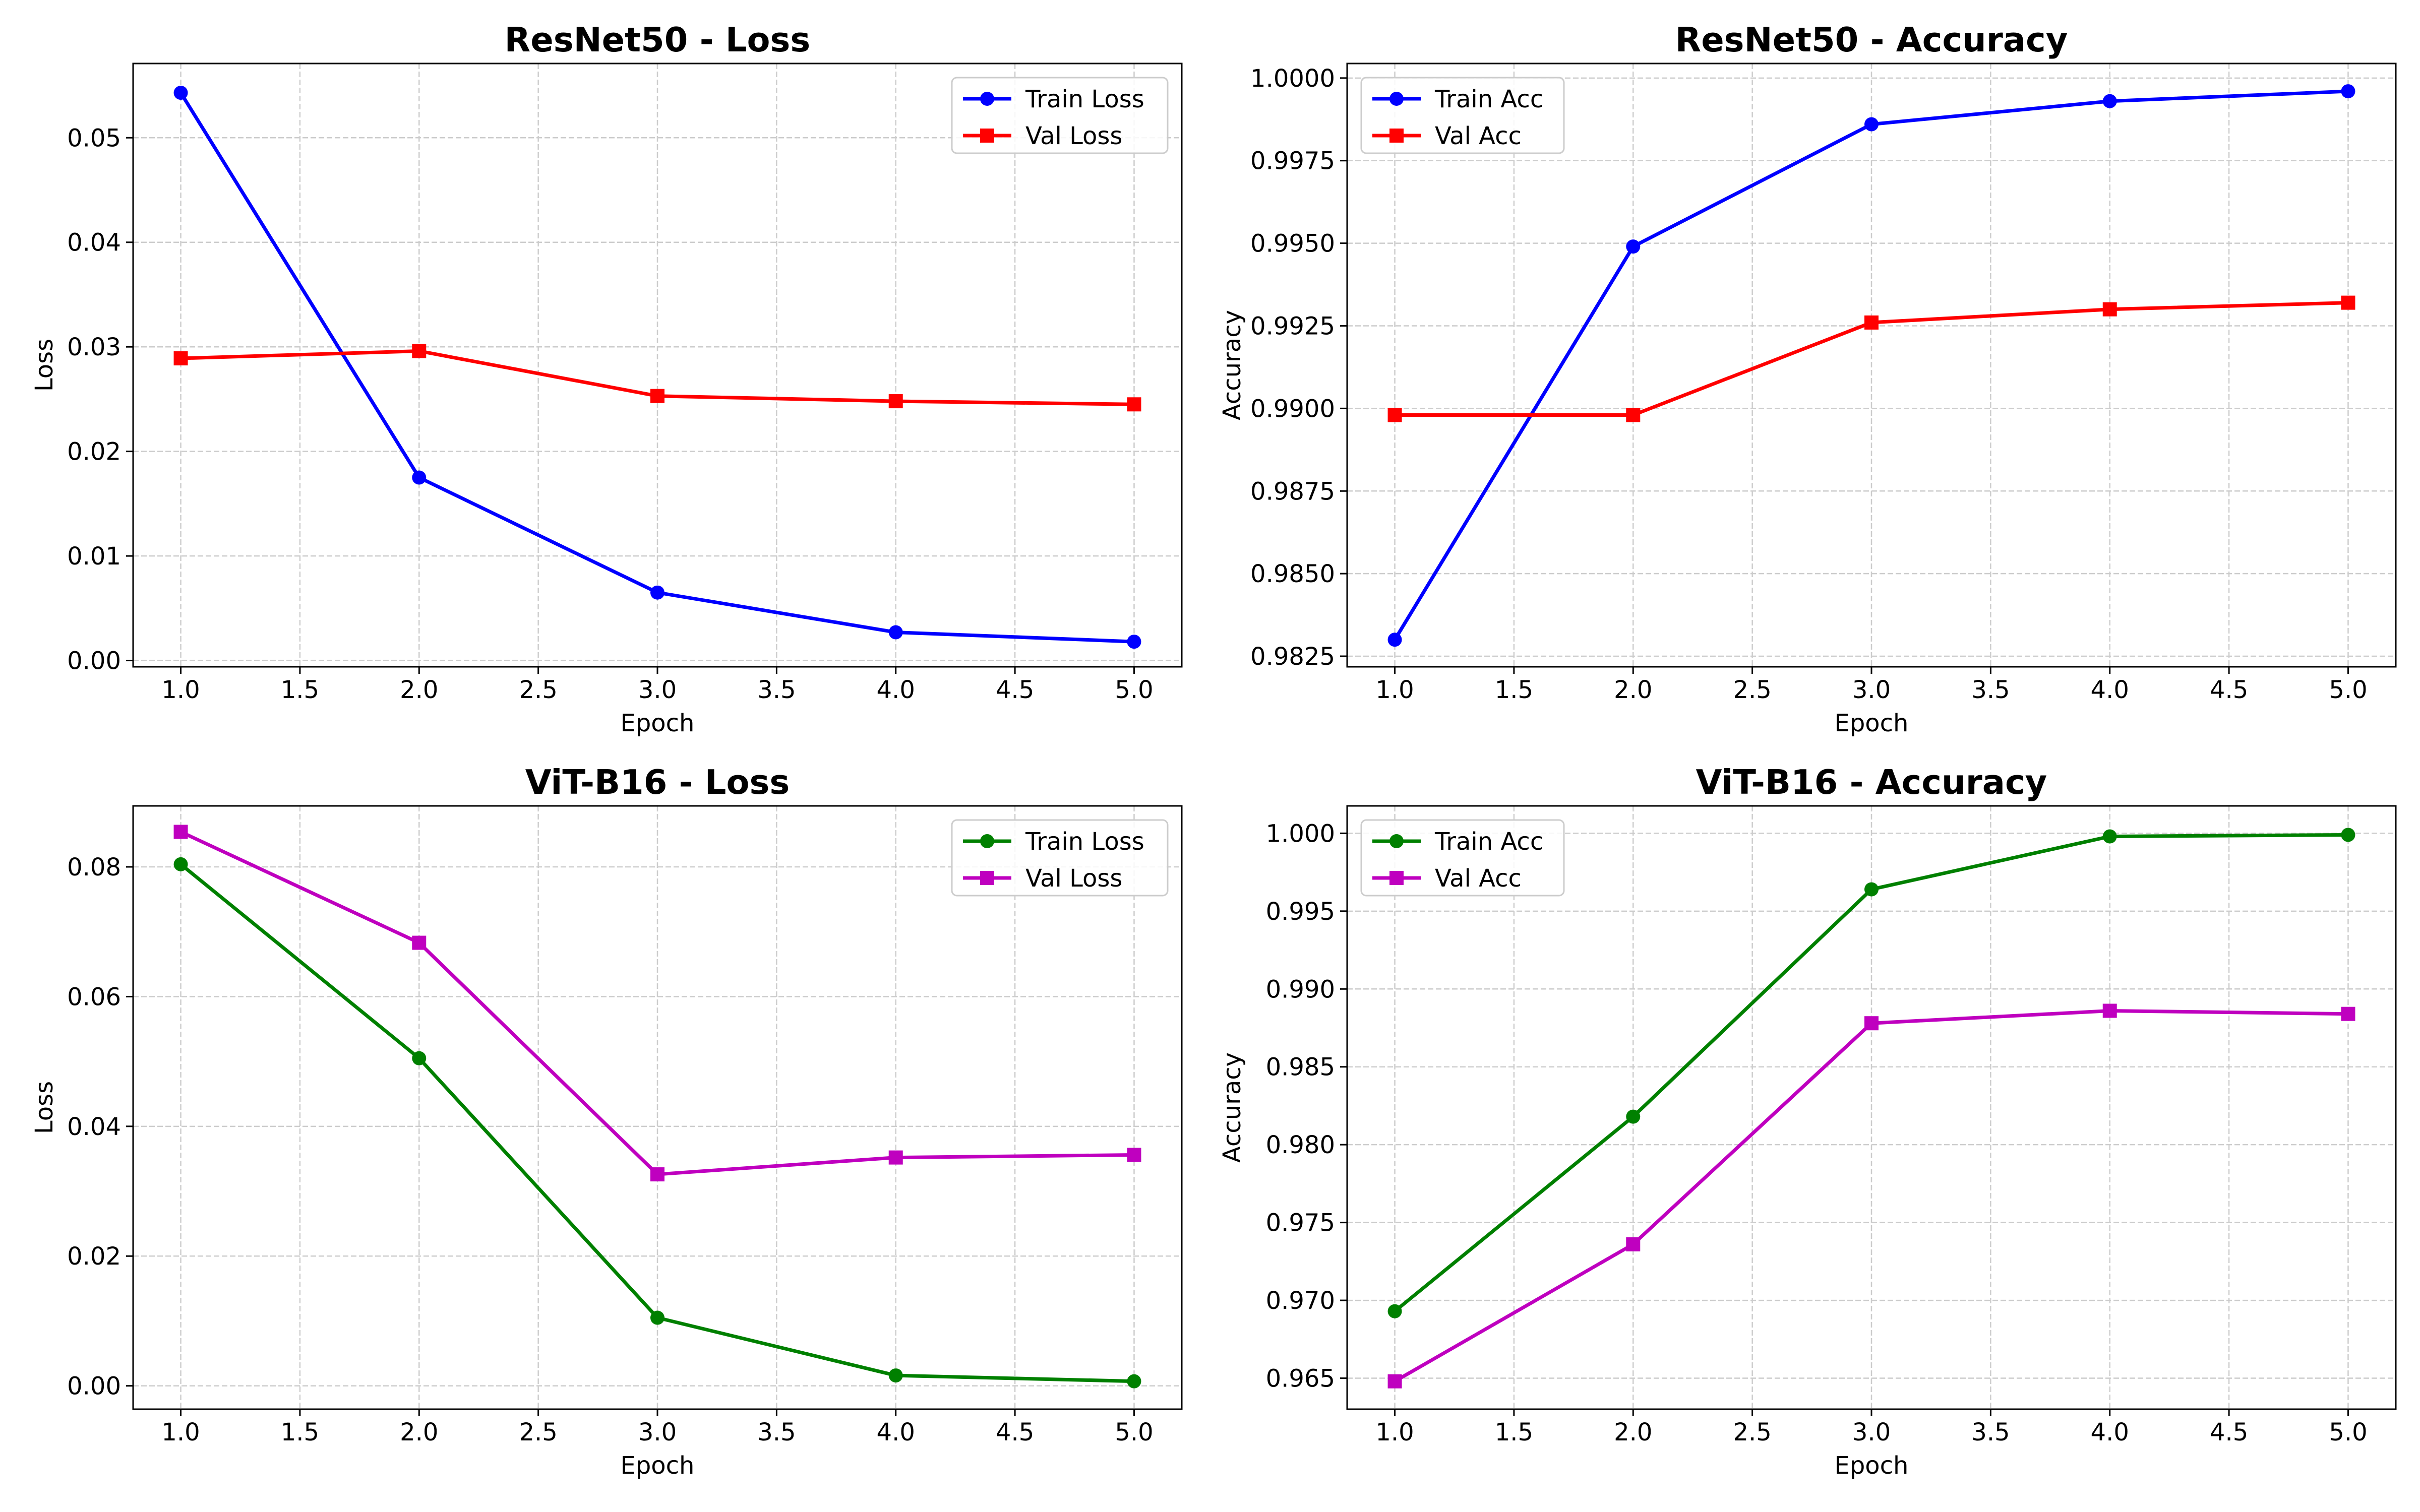 This screenshot has width=2420, height=1512. What do you see at coordinates (658, 39) in the screenshot?
I see `chart-title: ResNet50 - Loss` at bounding box center [658, 39].